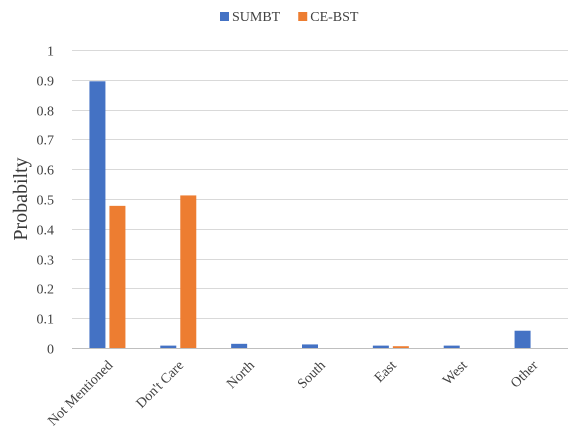 This screenshot has width=568, height=437. Describe the element at coordinates (46, 231) in the screenshot. I see `y-tick-label: 0.4` at that location.